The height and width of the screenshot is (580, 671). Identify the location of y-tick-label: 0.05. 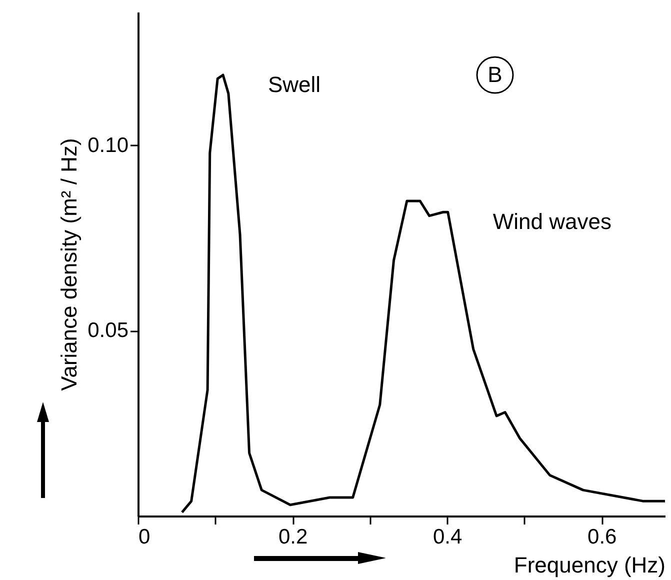
(108, 330).